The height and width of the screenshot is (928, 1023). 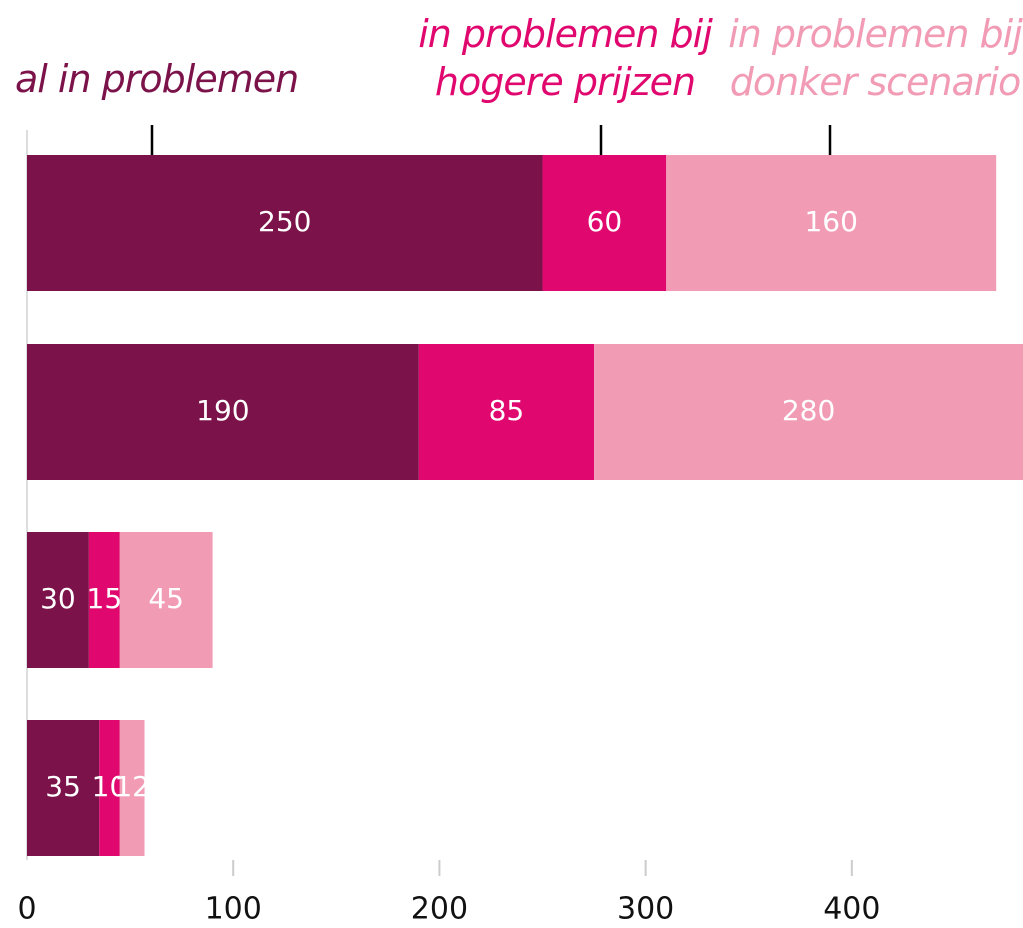 I want to click on value-label: 45, so click(x=166, y=598).